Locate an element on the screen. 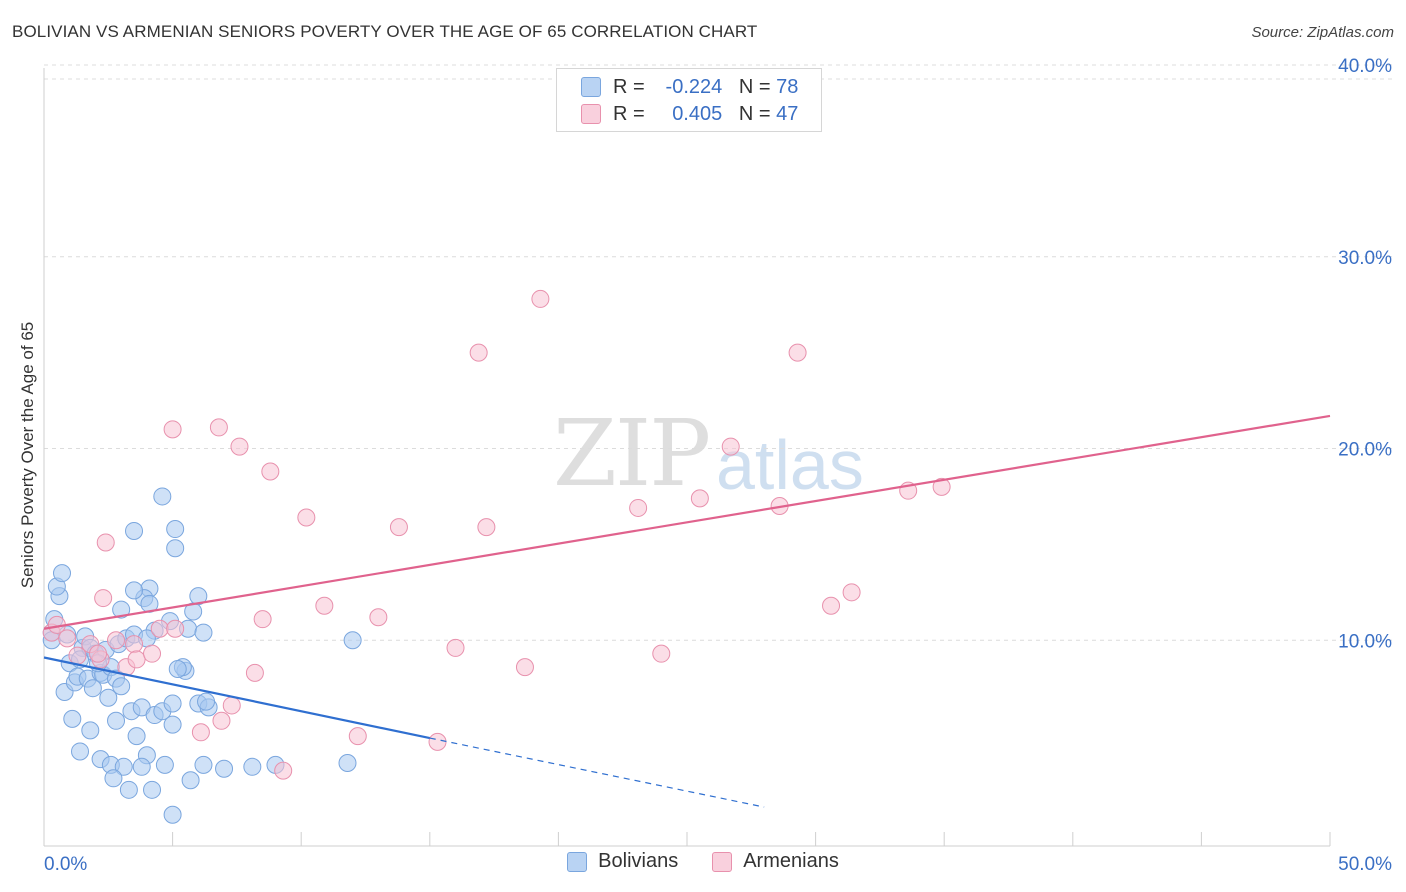  legend-item-bolivians: Bolivians is located at coordinates (622, 861).